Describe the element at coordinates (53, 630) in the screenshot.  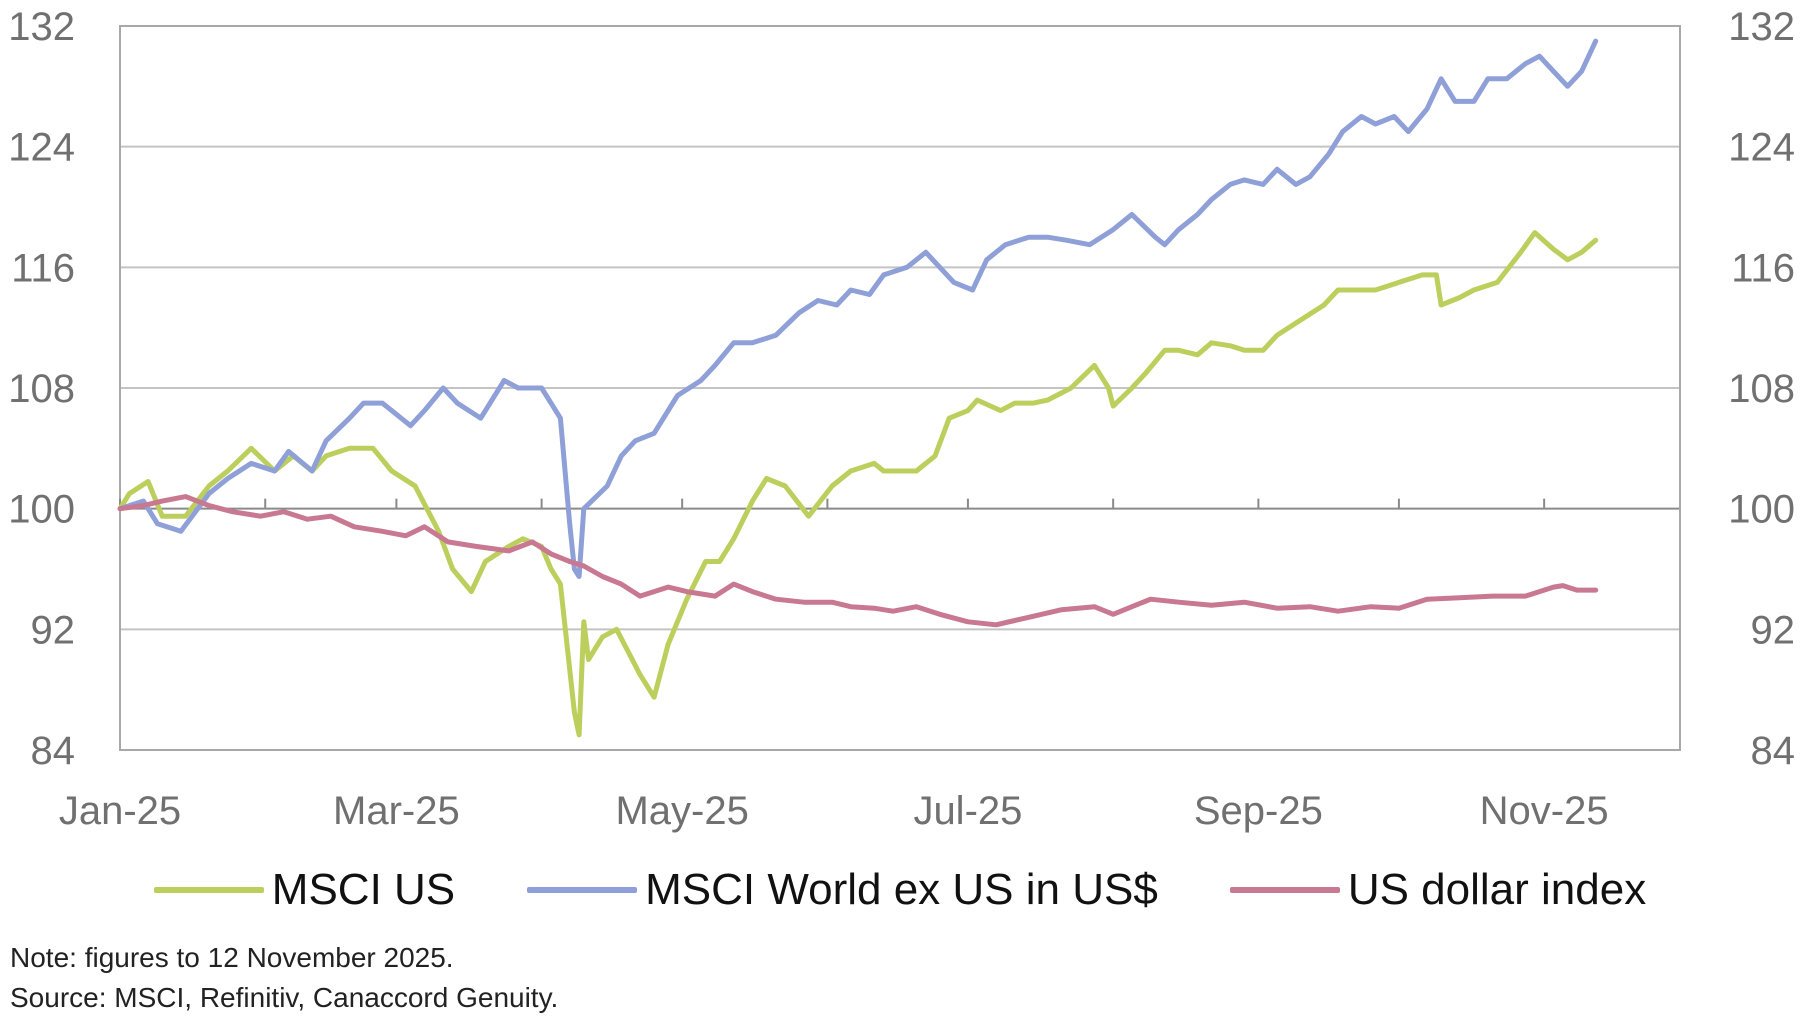
I see `y-tick-label-left: 92` at that location.